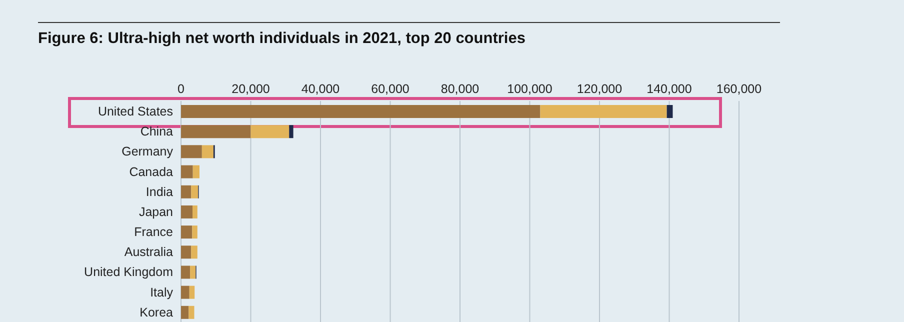 This screenshot has width=904, height=322. Describe the element at coordinates (282, 39) in the screenshot. I see `chart-title: Figure 6: Ultra-high net worth individuals in 2021, top 20 countries` at that location.